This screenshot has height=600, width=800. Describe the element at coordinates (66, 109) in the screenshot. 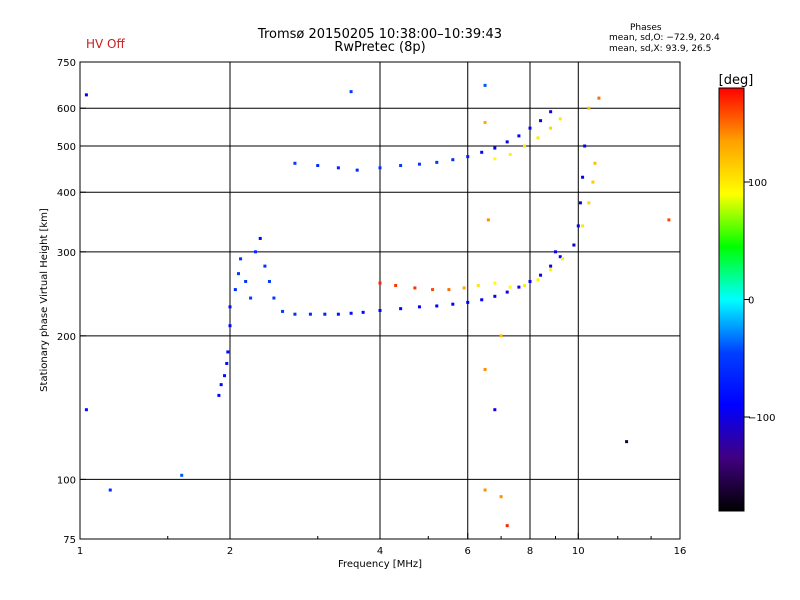

I see `y-tick-label: 600` at that location.